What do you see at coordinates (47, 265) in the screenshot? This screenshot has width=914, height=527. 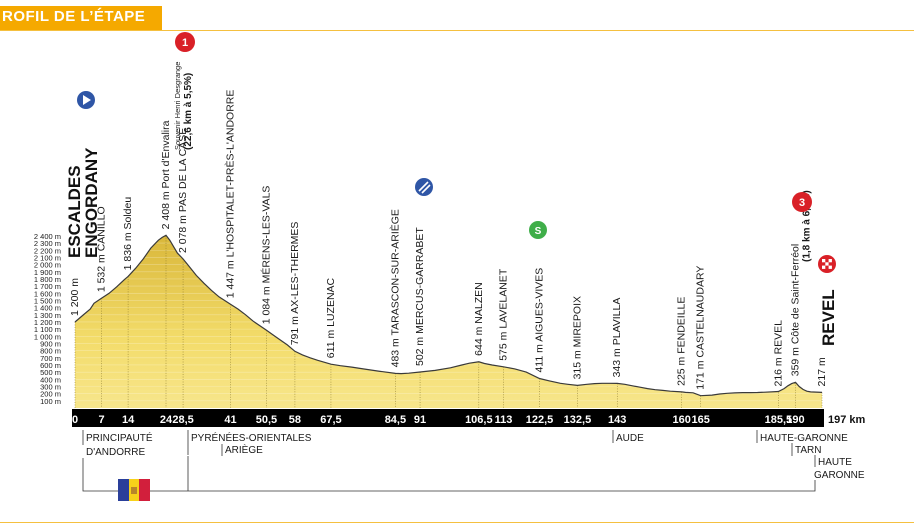 I see `y-tick-label: 2 000 m` at bounding box center [47, 265].